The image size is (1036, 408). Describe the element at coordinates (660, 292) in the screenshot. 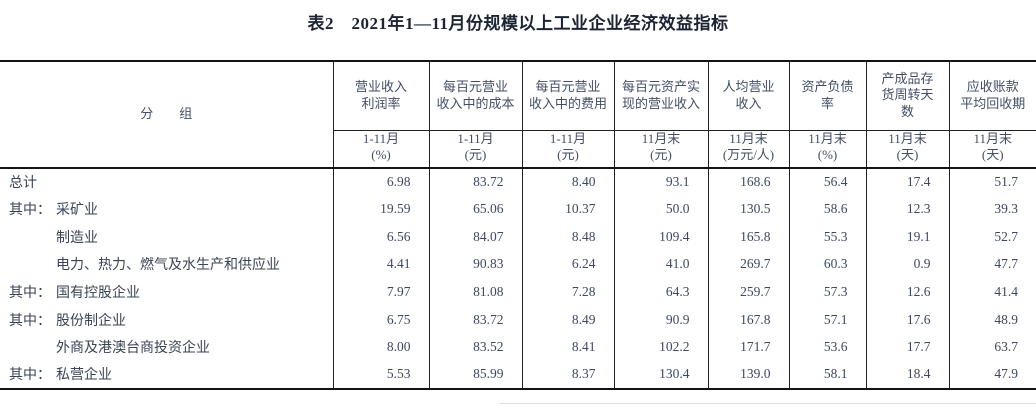

I see `table-cell: 64.3` at that location.